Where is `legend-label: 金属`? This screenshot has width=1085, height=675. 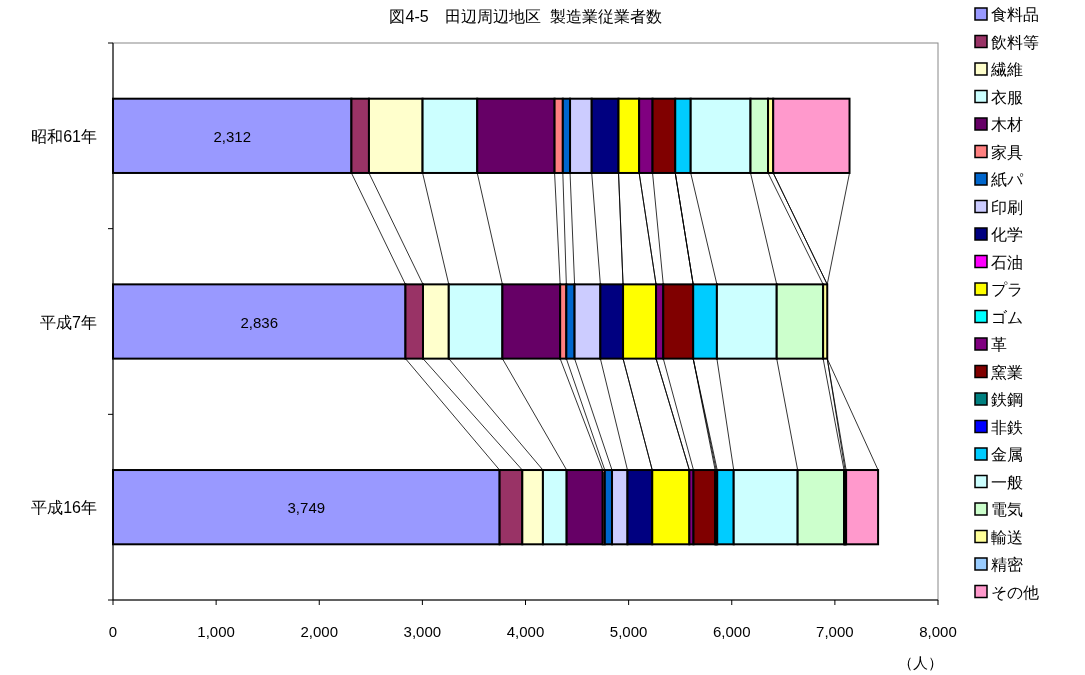
legend-label: 金属 is located at coordinates (1007, 454).